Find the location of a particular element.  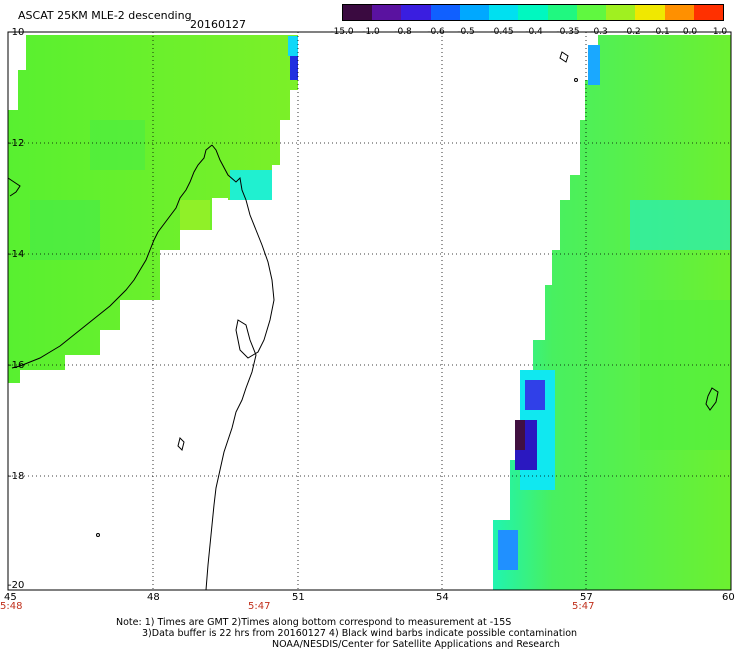

lat-tick: -10 is located at coordinates (16, 32).